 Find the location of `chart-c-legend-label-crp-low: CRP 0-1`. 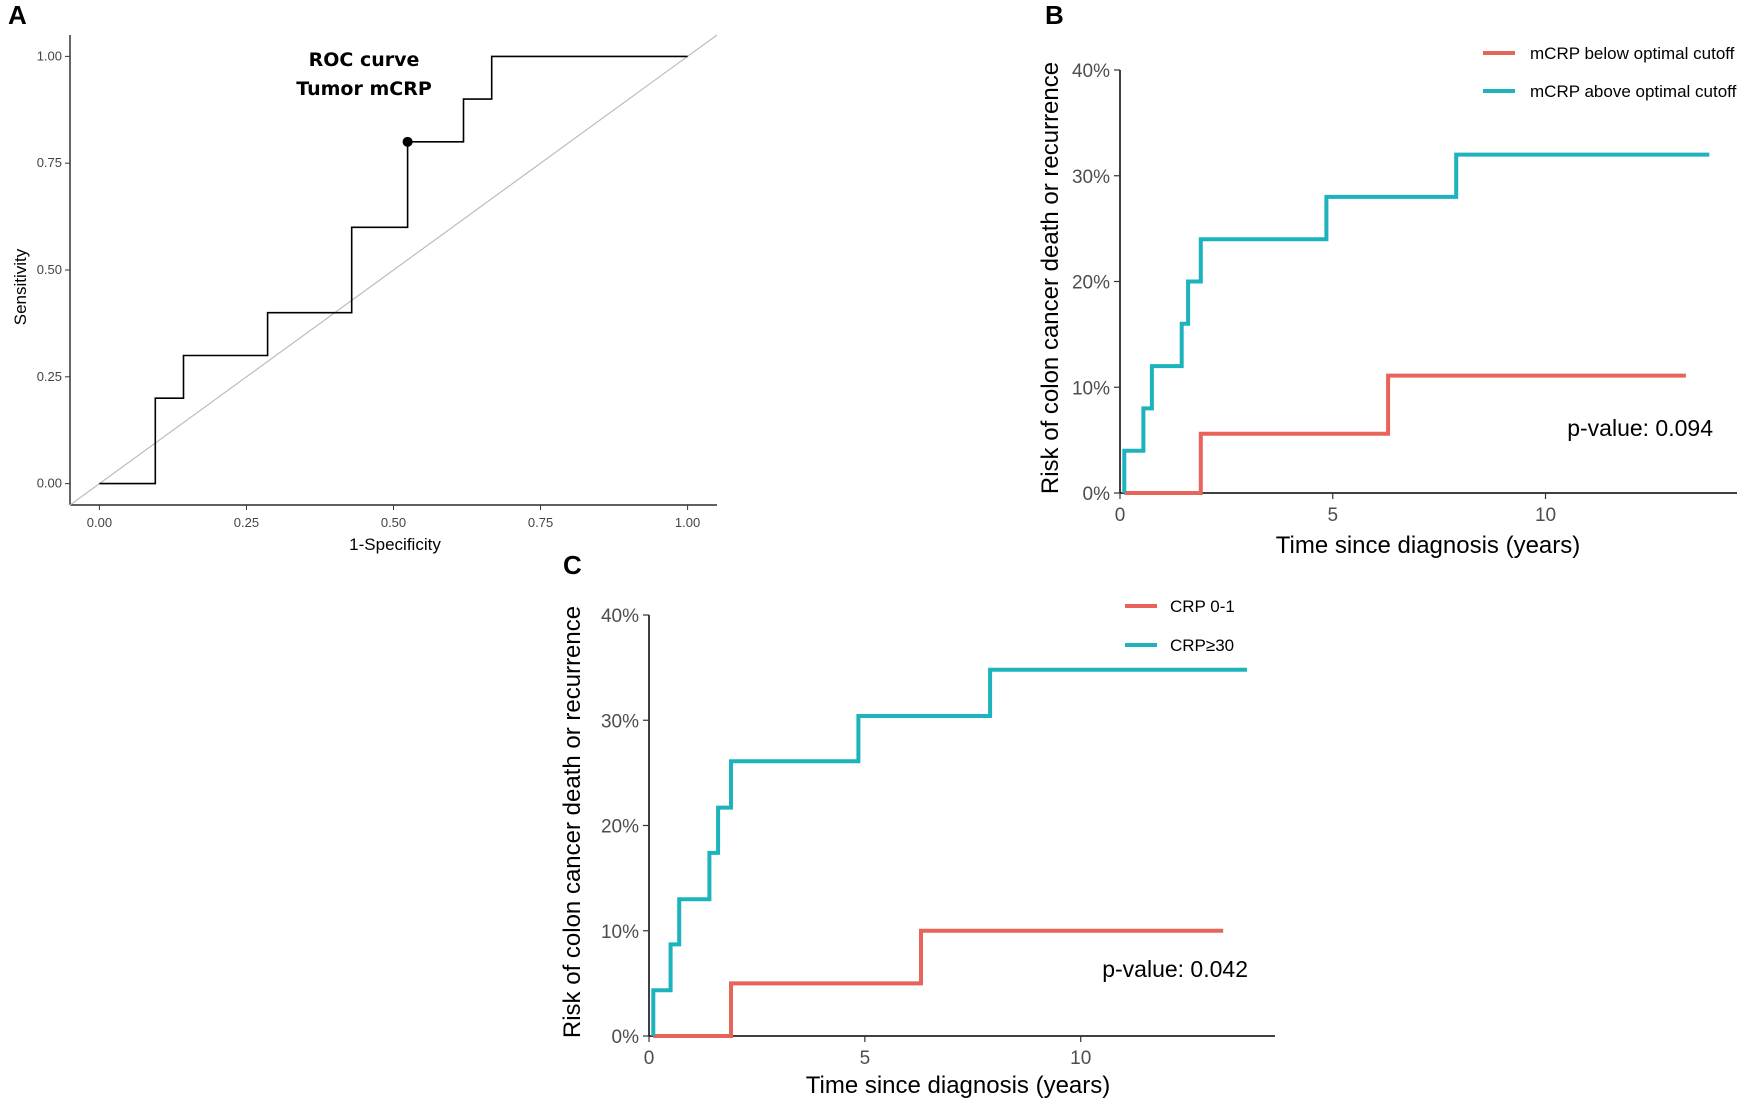

chart-c-legend-label-crp-low: CRP 0-1 is located at coordinates (1202, 606).